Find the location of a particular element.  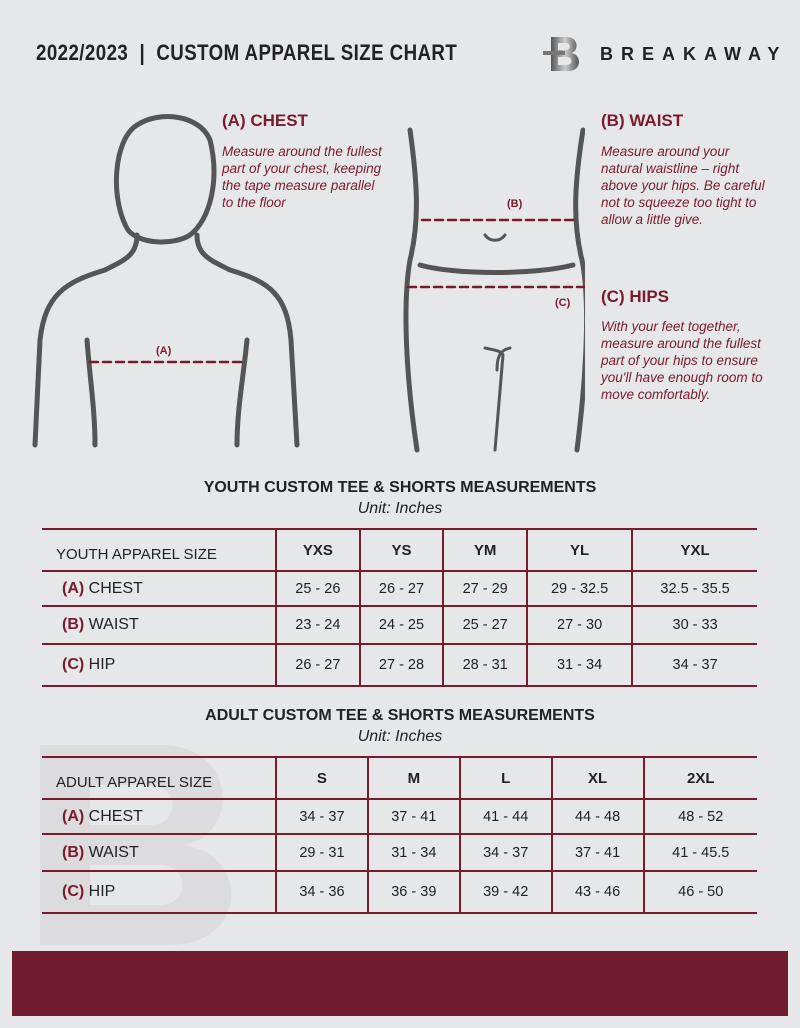

table-cell: 44 - 48 is located at coordinates (597, 816).